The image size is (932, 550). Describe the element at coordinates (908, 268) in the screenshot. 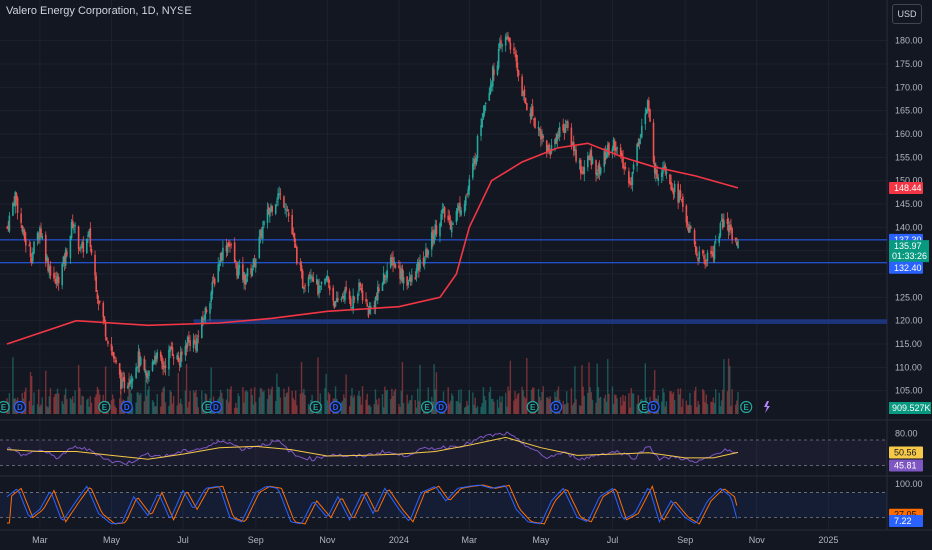

I see `lower-level-label: 132.40` at that location.